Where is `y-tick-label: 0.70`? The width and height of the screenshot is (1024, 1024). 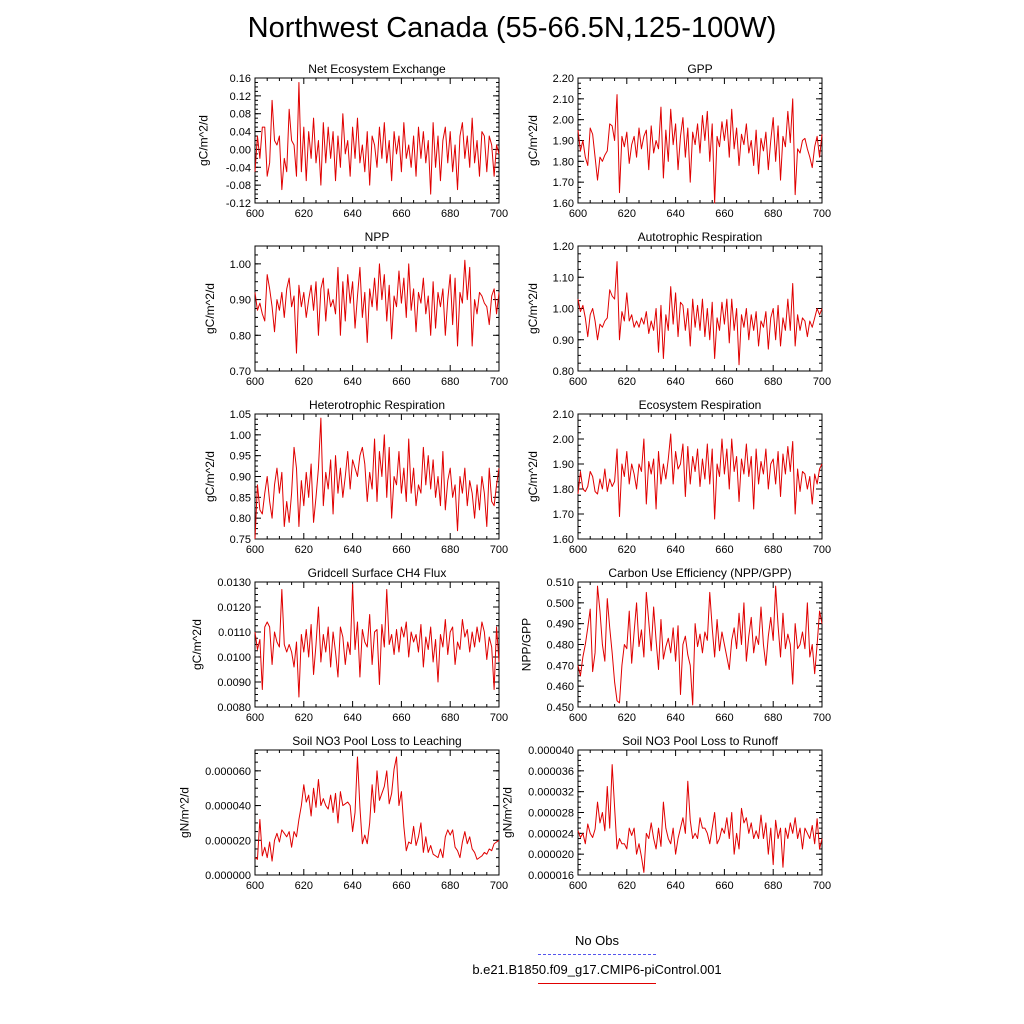
y-tick-label: 0.70 is located at coordinates (240, 372).